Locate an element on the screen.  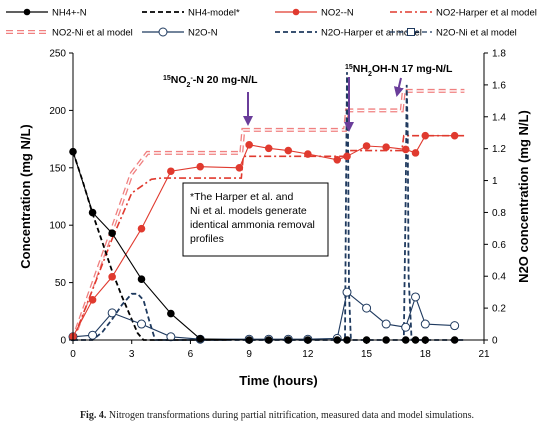
y2-tick-label: 0.8 is located at coordinates (499, 213).